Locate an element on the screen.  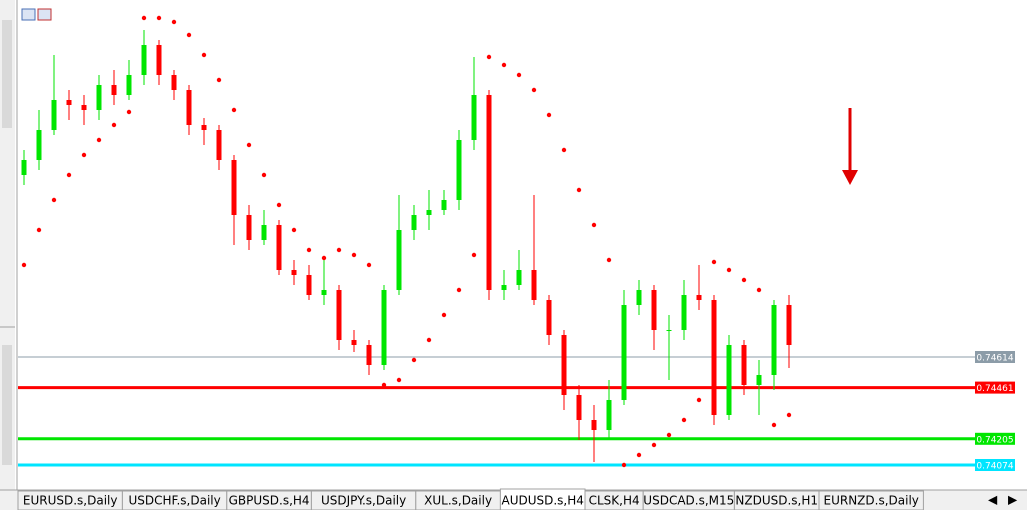
tab-label: EURUSD.s,Daily is located at coordinates (70, 501).